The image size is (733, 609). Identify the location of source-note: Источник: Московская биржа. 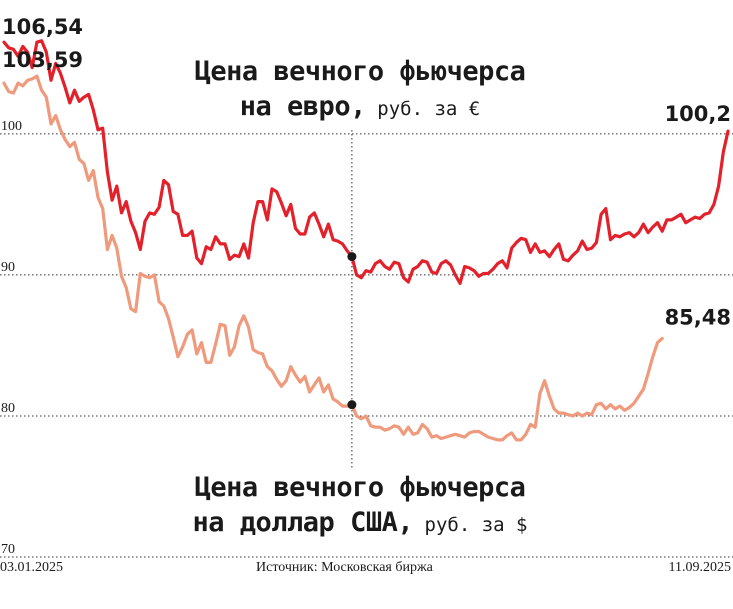
(344, 567).